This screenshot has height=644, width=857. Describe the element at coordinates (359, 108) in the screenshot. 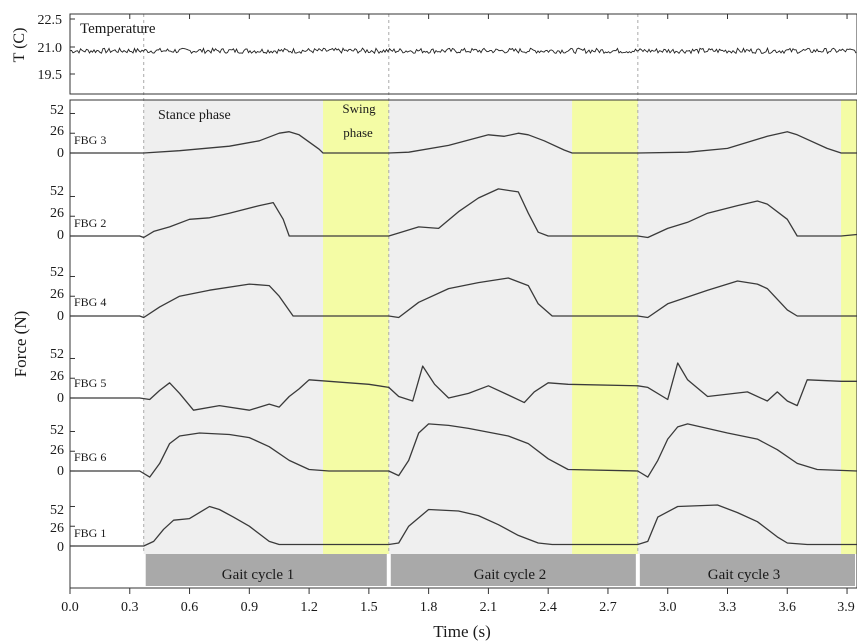

I see `swing-phase-annotation-line1: Swing` at that location.